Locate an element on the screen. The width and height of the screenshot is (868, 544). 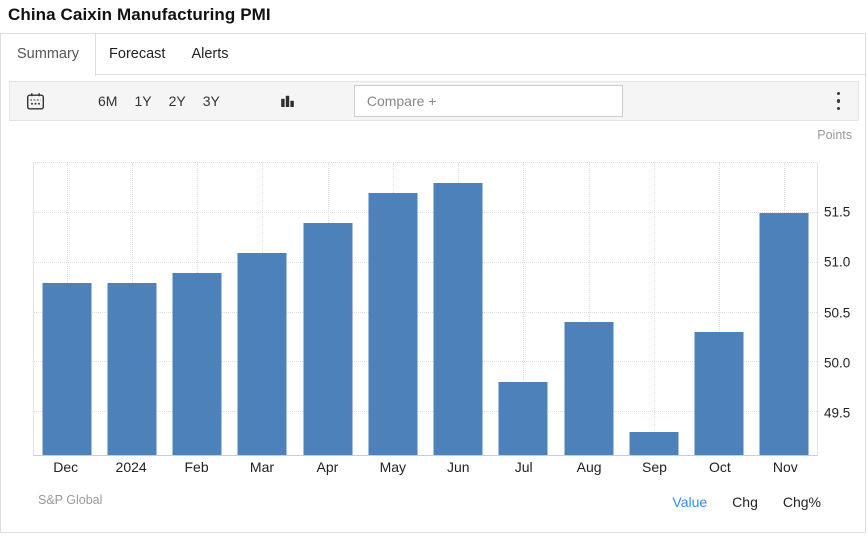
chart-type-button is located at coordinates (287, 101).